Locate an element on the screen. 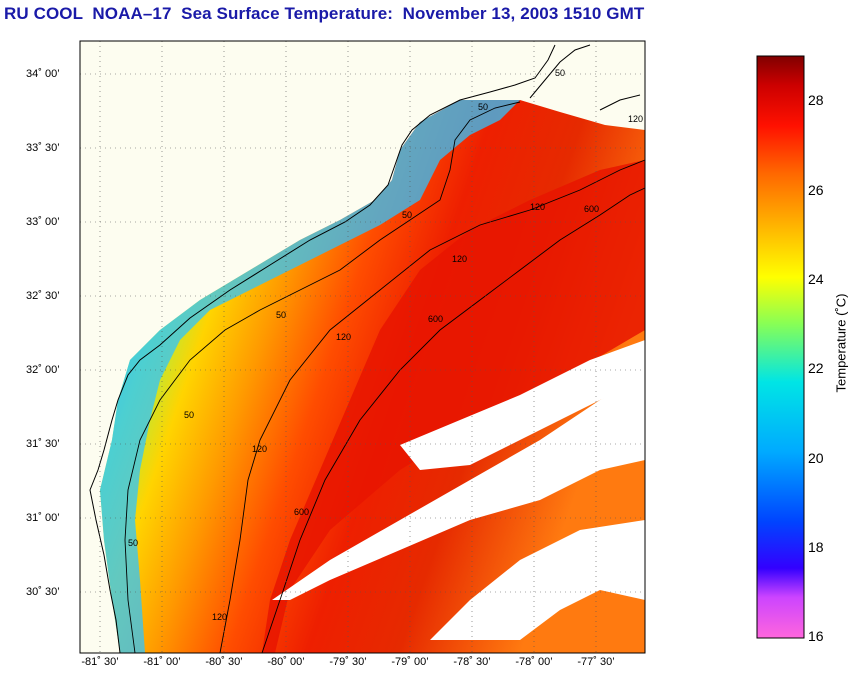 The height and width of the screenshot is (673, 849). lon-tick-label: -77˚ 30’ is located at coordinates (596, 662).